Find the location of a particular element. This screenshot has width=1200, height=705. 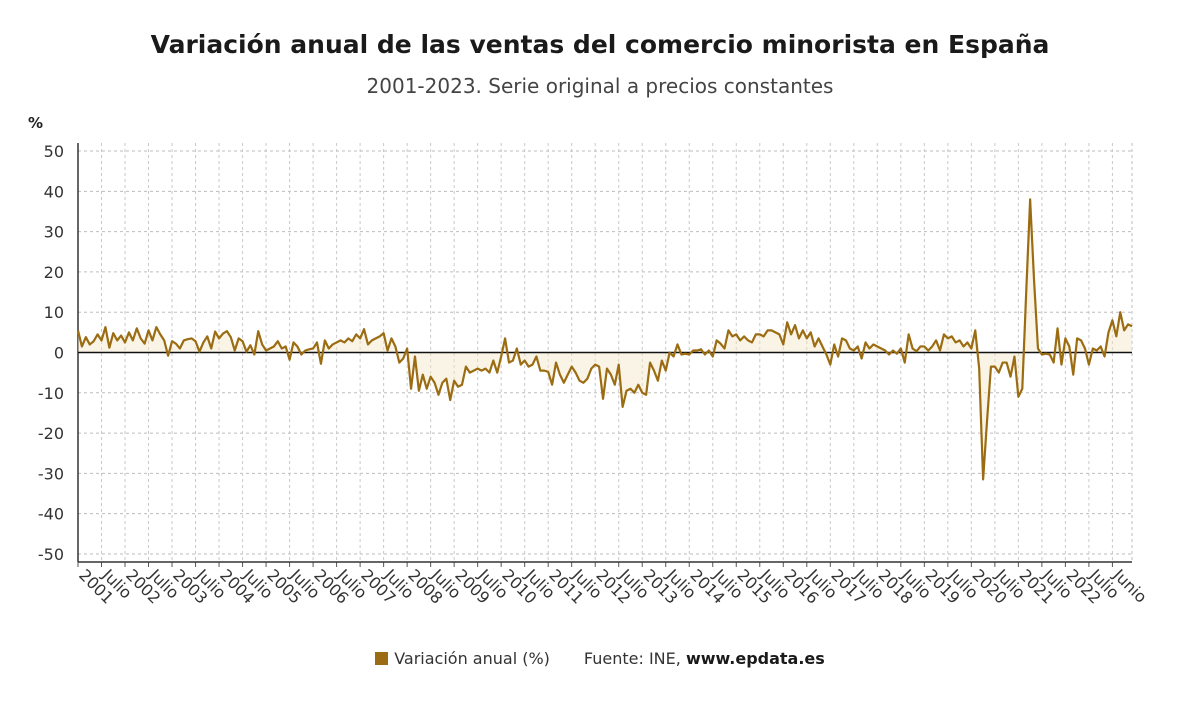

y-axis-unit-label: % is located at coordinates (36, 123).